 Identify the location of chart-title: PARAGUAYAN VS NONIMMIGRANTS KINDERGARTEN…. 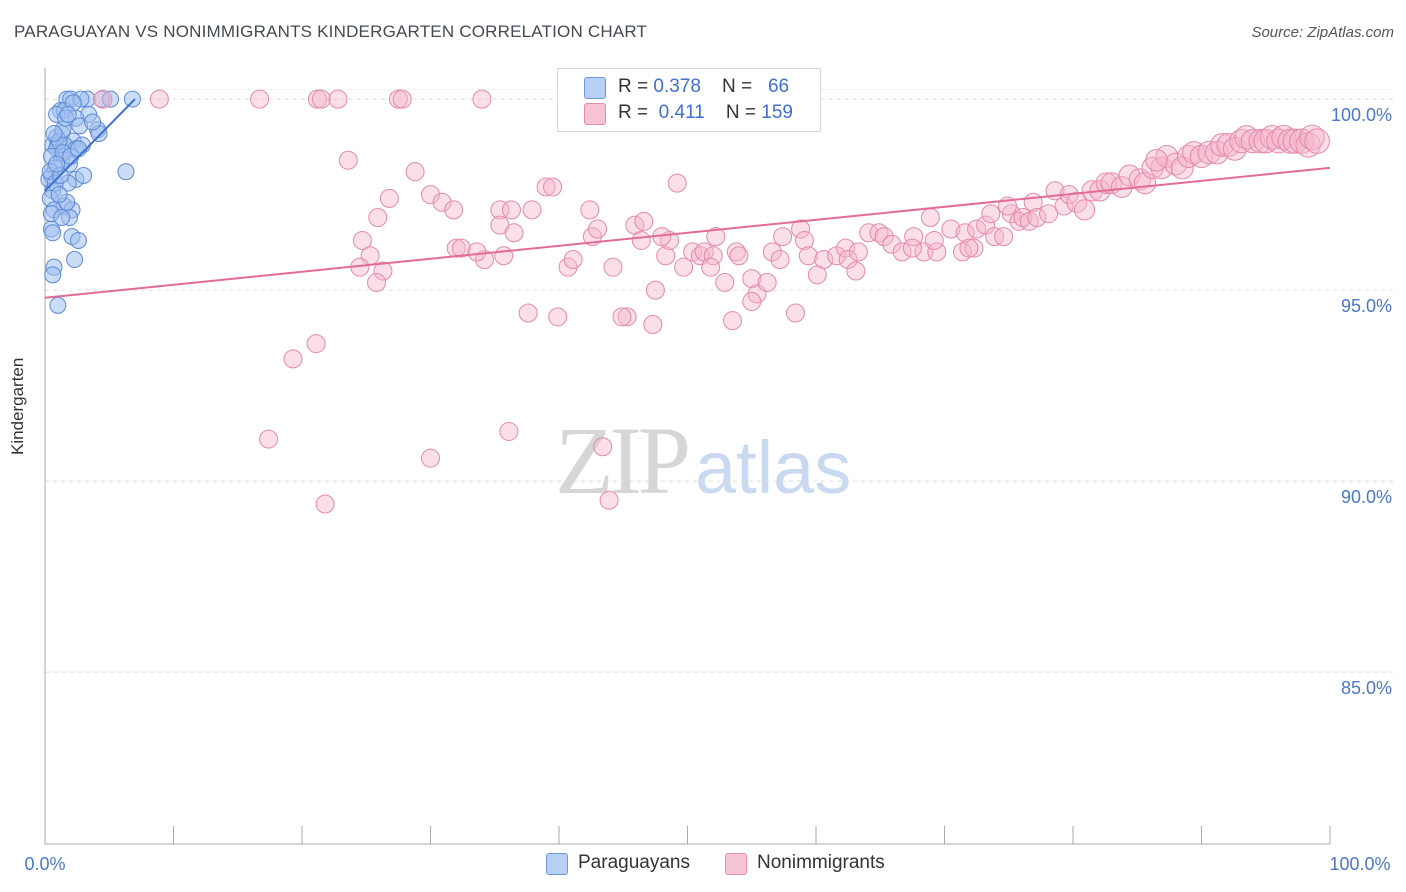
(331, 31).